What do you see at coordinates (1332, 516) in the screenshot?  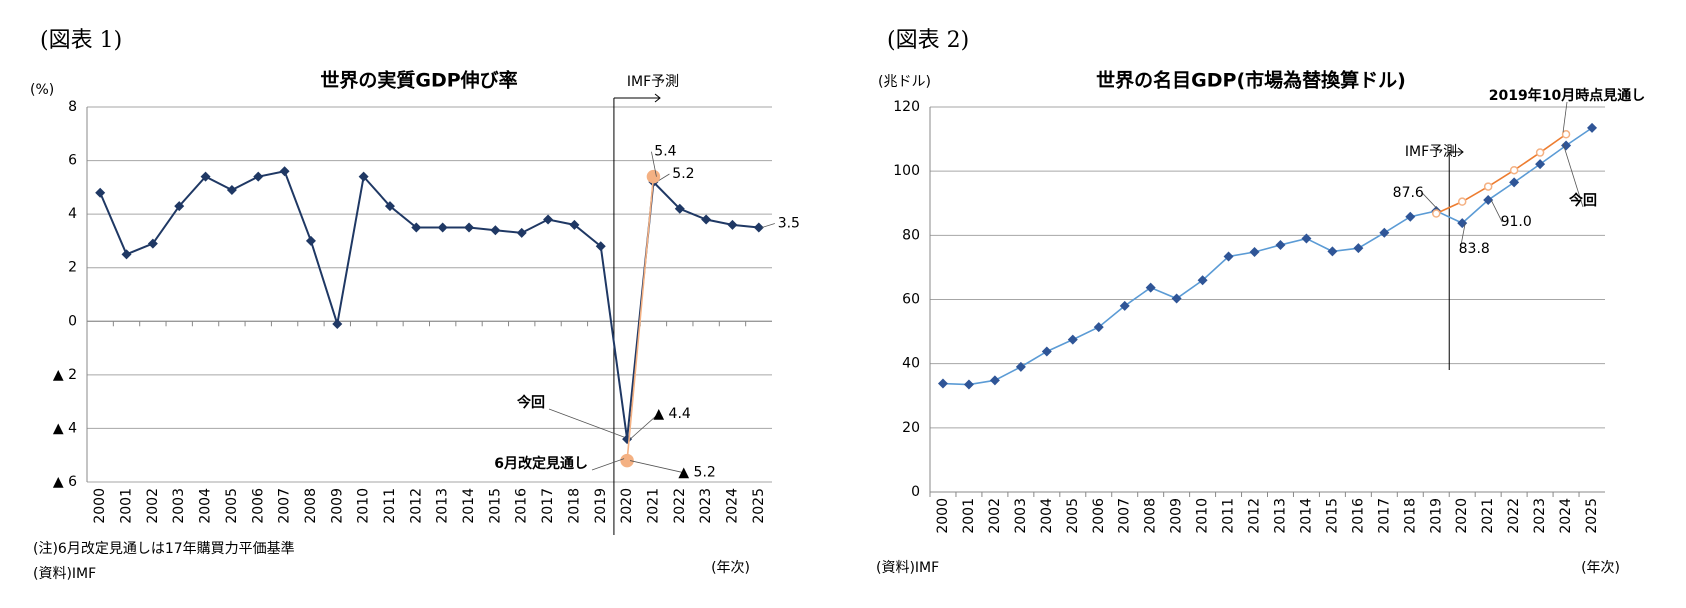 I see `x-tick-label: 2015` at bounding box center [1332, 516].